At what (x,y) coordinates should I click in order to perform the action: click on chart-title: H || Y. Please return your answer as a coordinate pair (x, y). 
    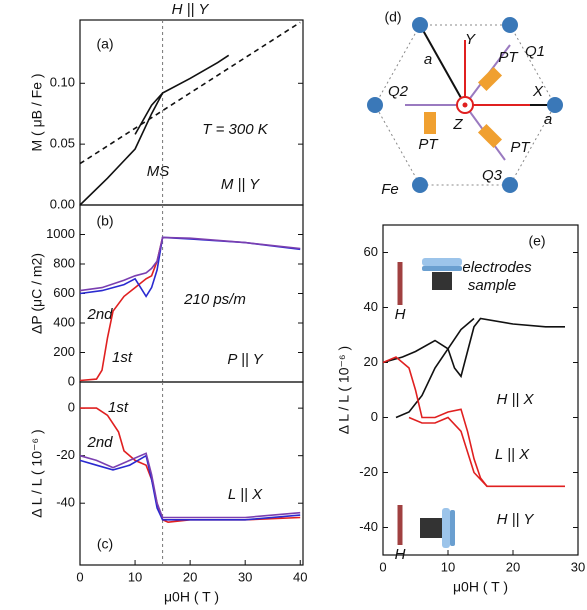
    Looking at the image, I should click on (191, 9).